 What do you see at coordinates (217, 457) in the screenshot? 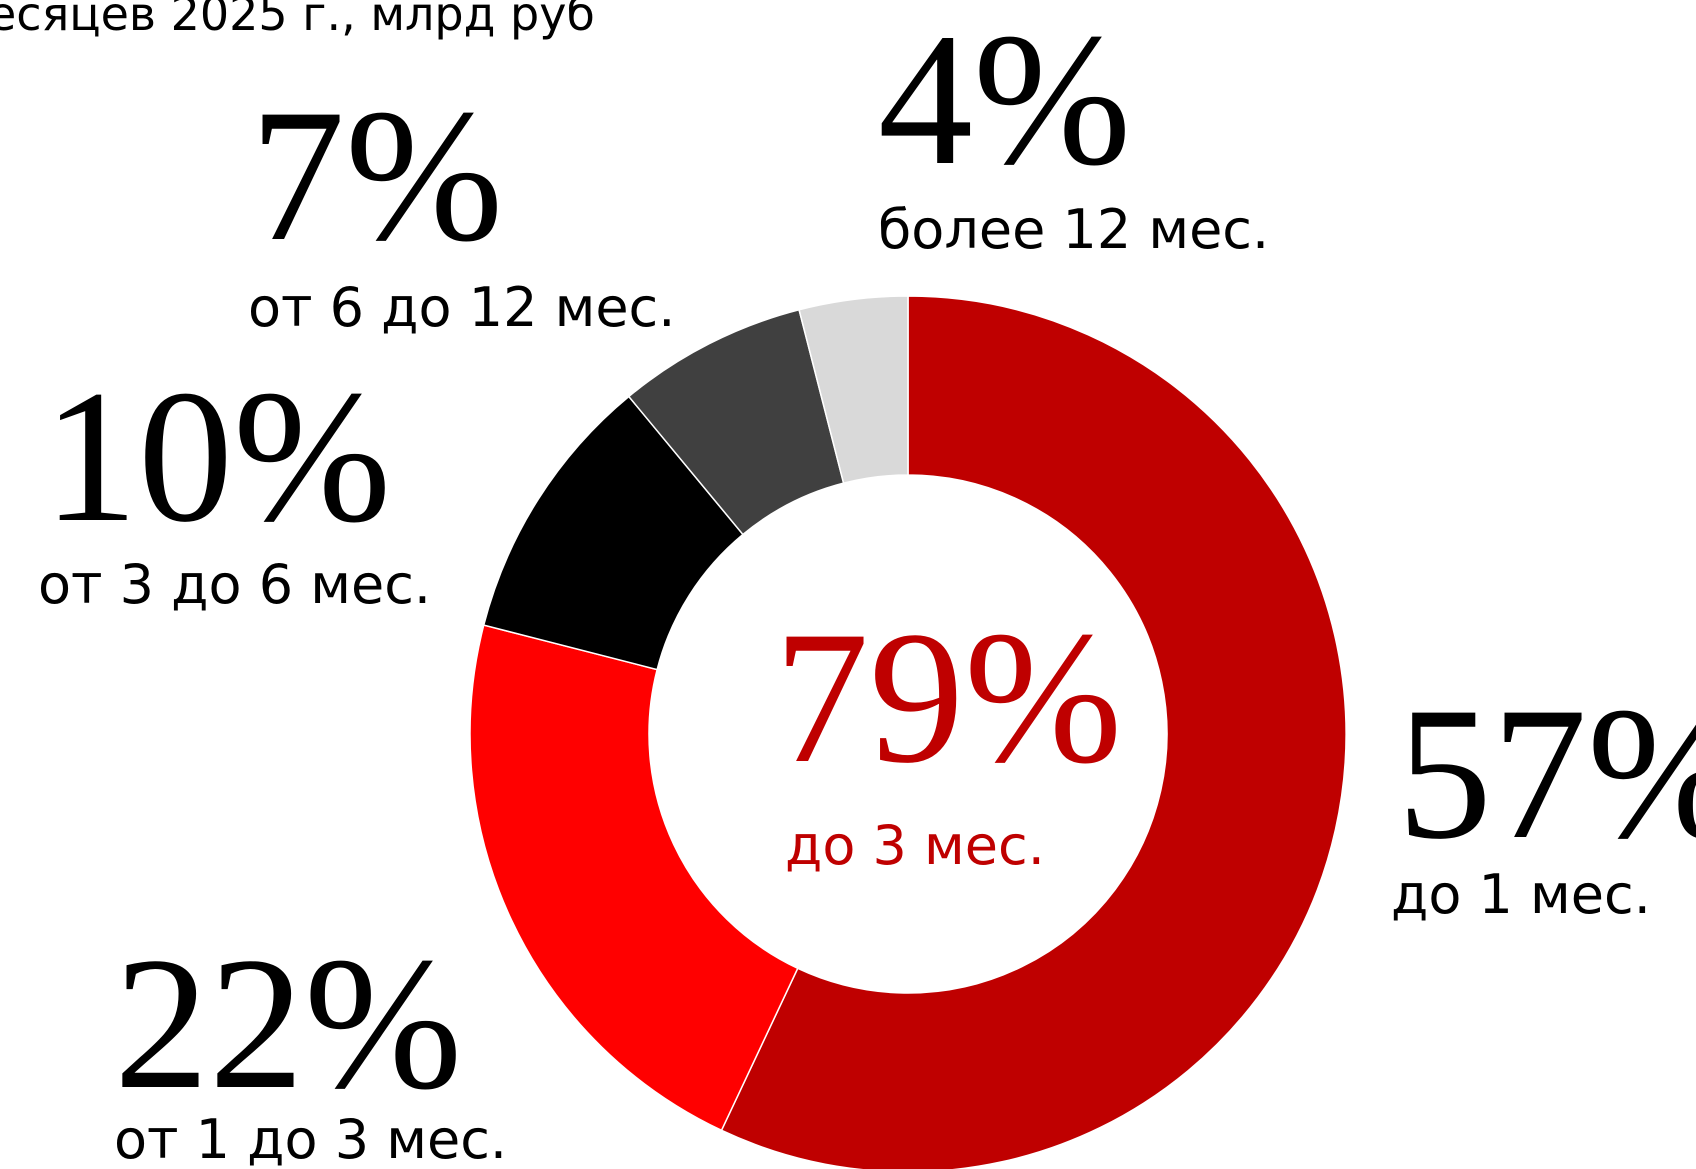
I see `value-label: 10%` at bounding box center [217, 457].